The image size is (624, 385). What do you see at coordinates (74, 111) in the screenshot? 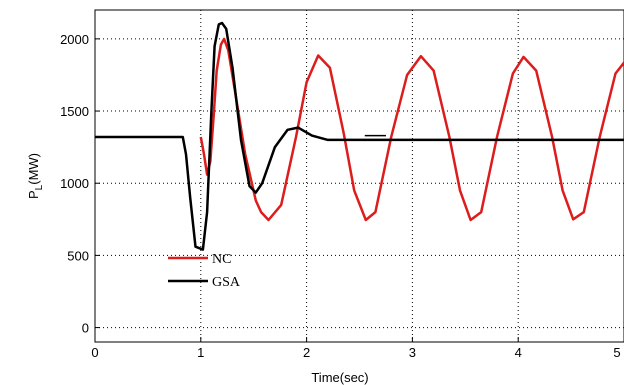
I see `y-tick-label: 1500` at bounding box center [74, 111].